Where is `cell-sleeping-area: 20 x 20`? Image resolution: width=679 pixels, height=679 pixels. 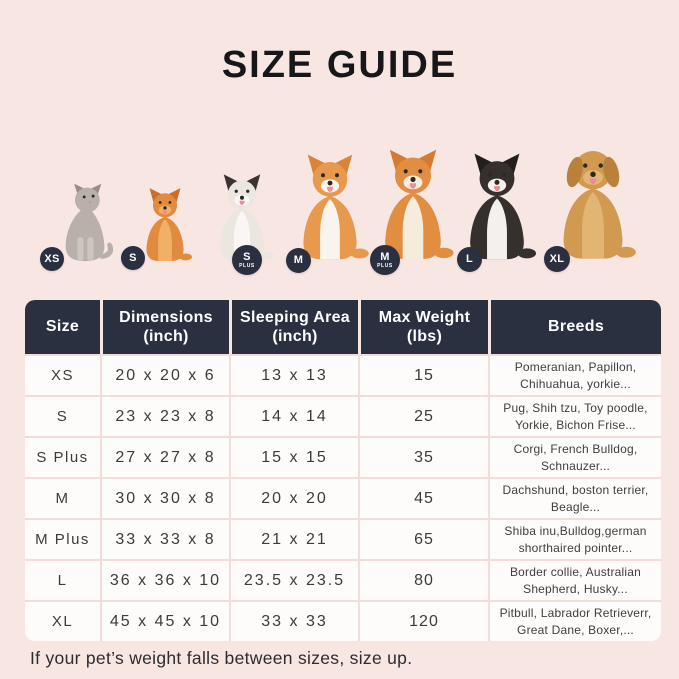
cell-sleeping-area: 20 x 20 is located at coordinates (293, 497).